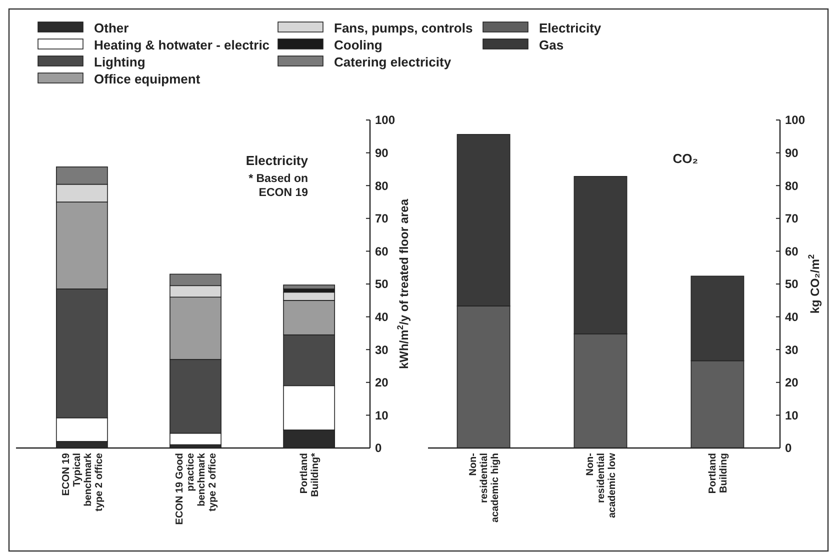 This screenshot has width=837, height=560. I want to click on x-tick-label: ECON 19 Typical benchmark type 2 office, so click(82, 482).